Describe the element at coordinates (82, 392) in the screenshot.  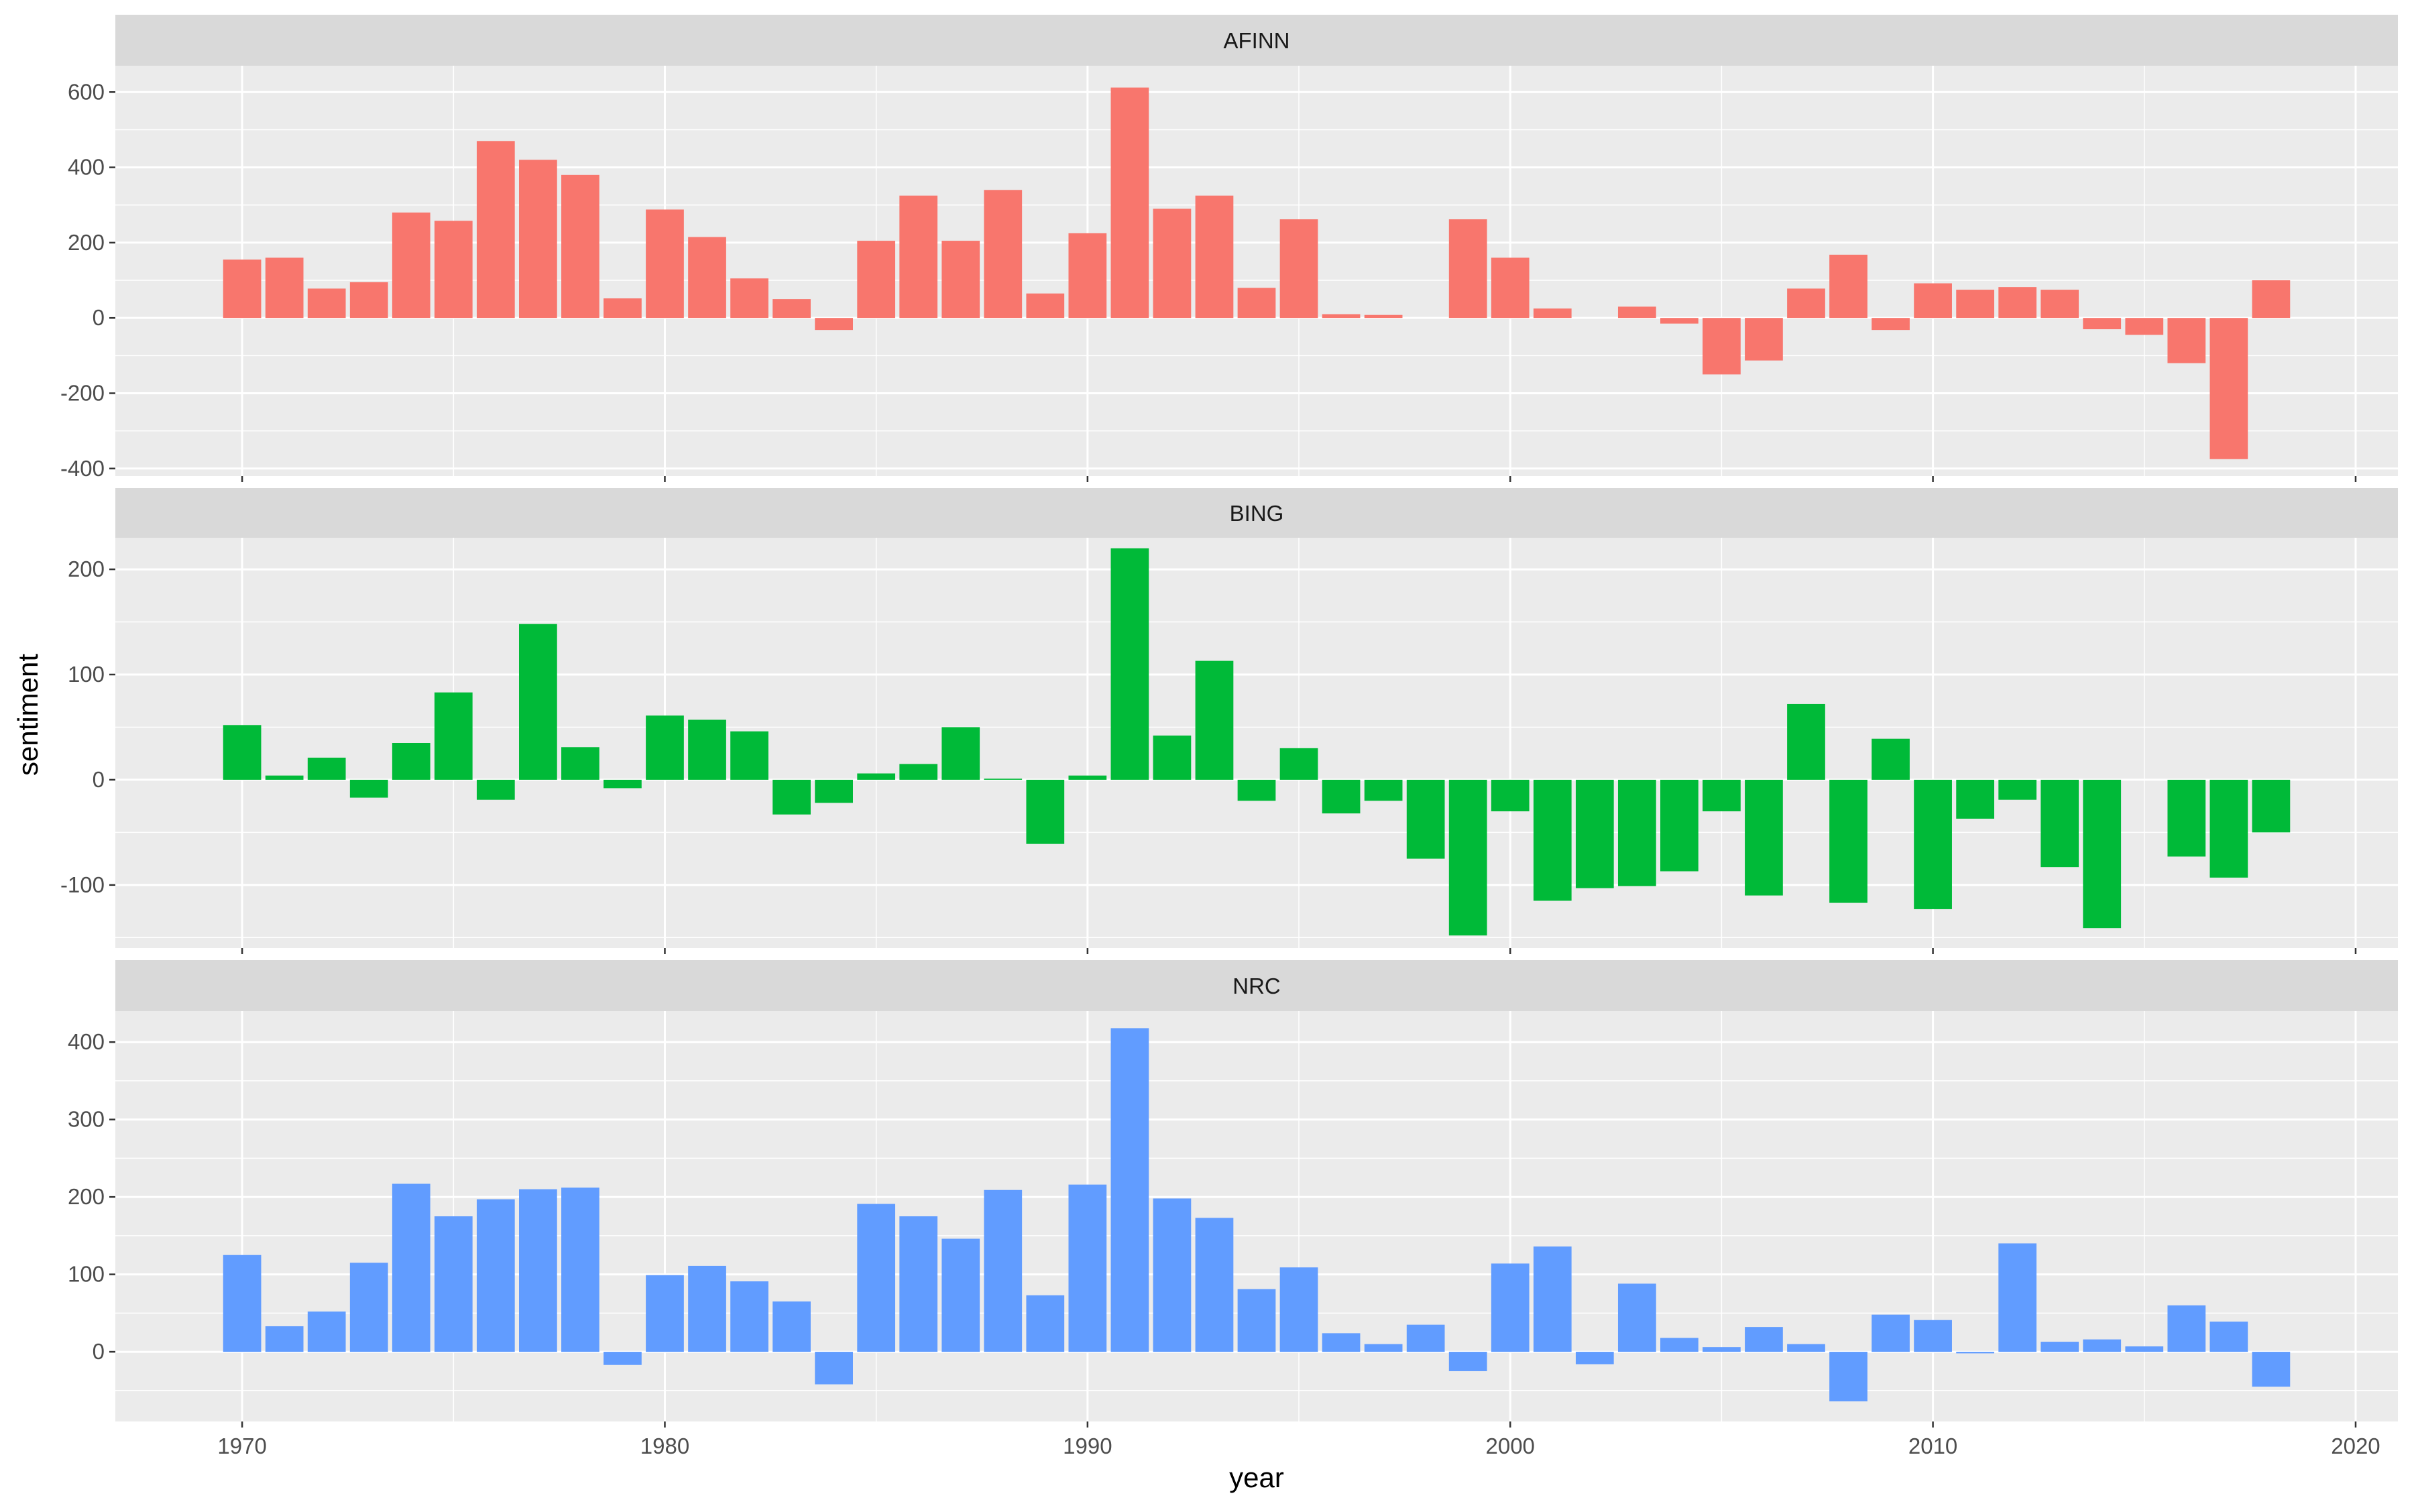
I see `y-tick-label: -200` at that location.